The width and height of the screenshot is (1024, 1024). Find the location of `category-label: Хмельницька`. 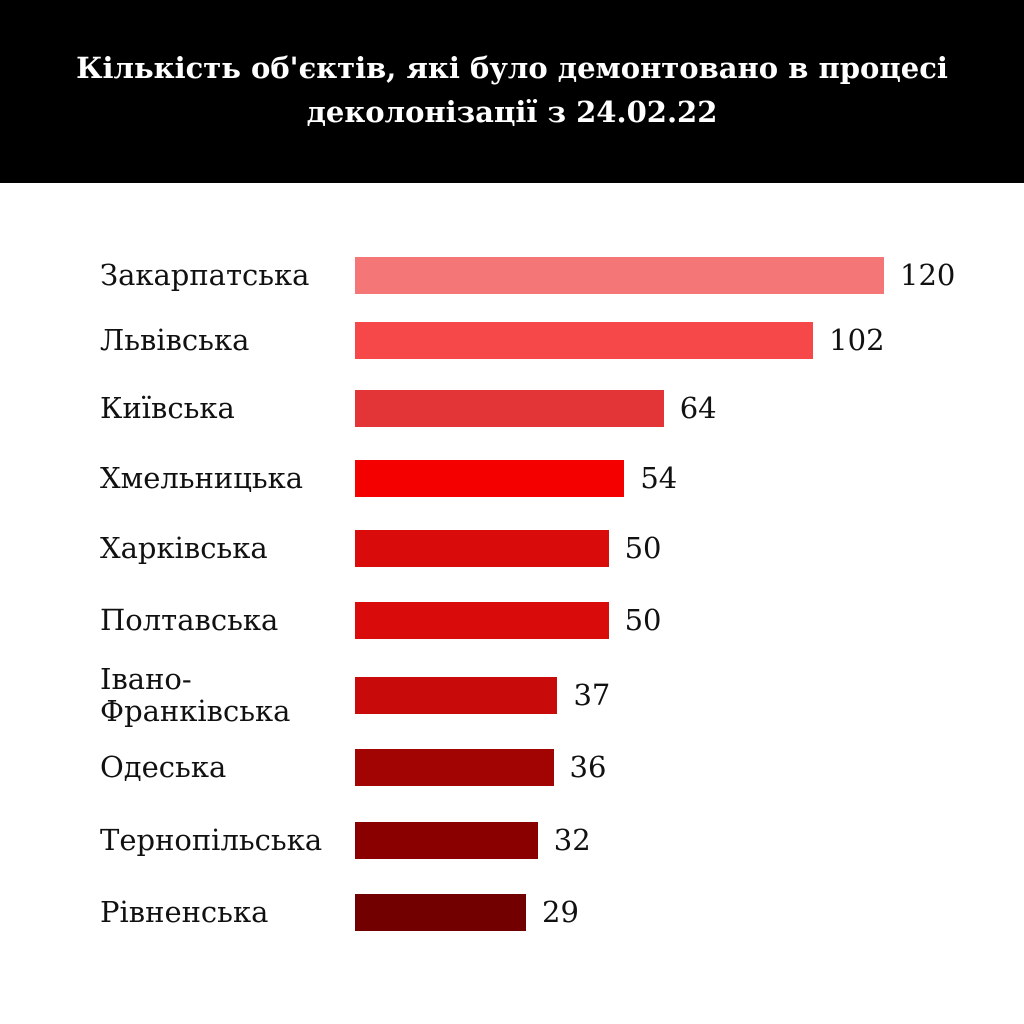

category-label: Хмельницька is located at coordinates (202, 478).